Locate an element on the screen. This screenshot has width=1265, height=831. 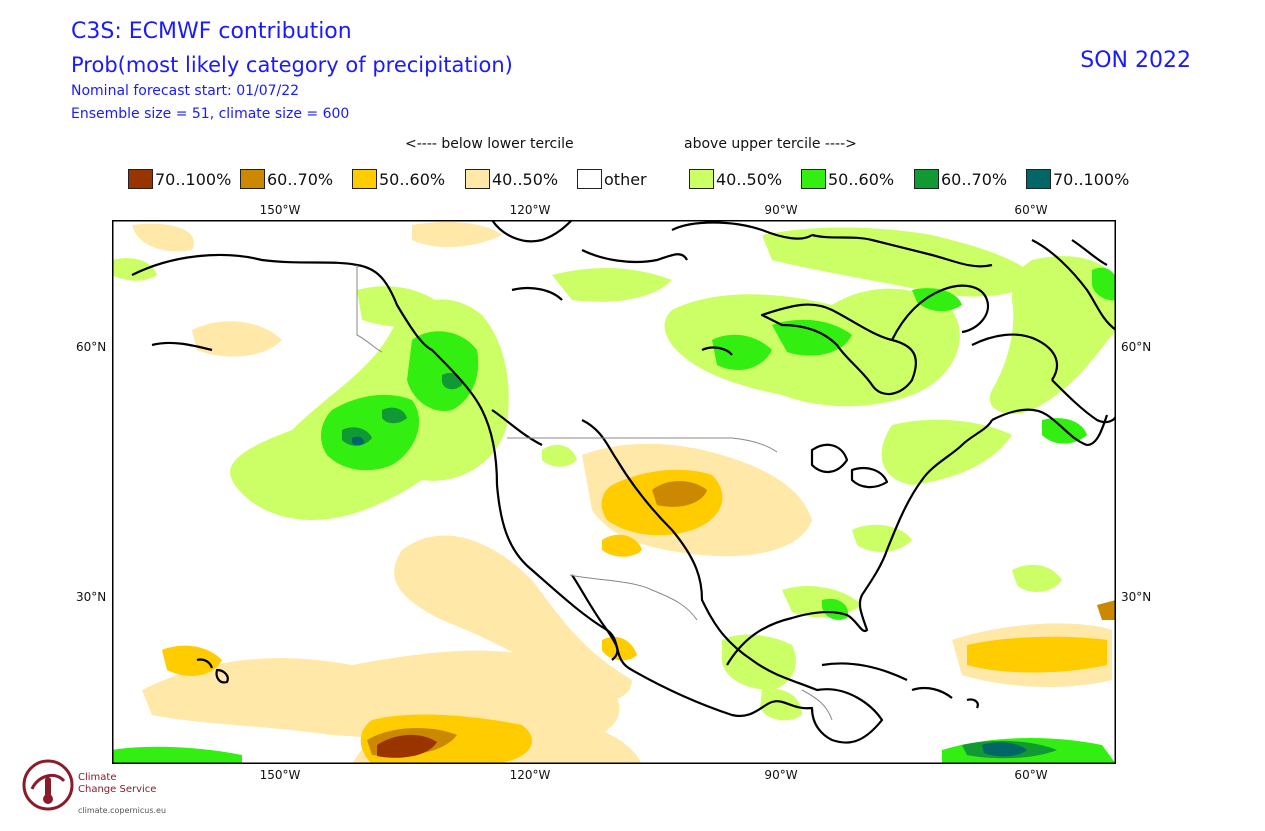
lon-label-60w-bottom: 60°W is located at coordinates (1031, 775).